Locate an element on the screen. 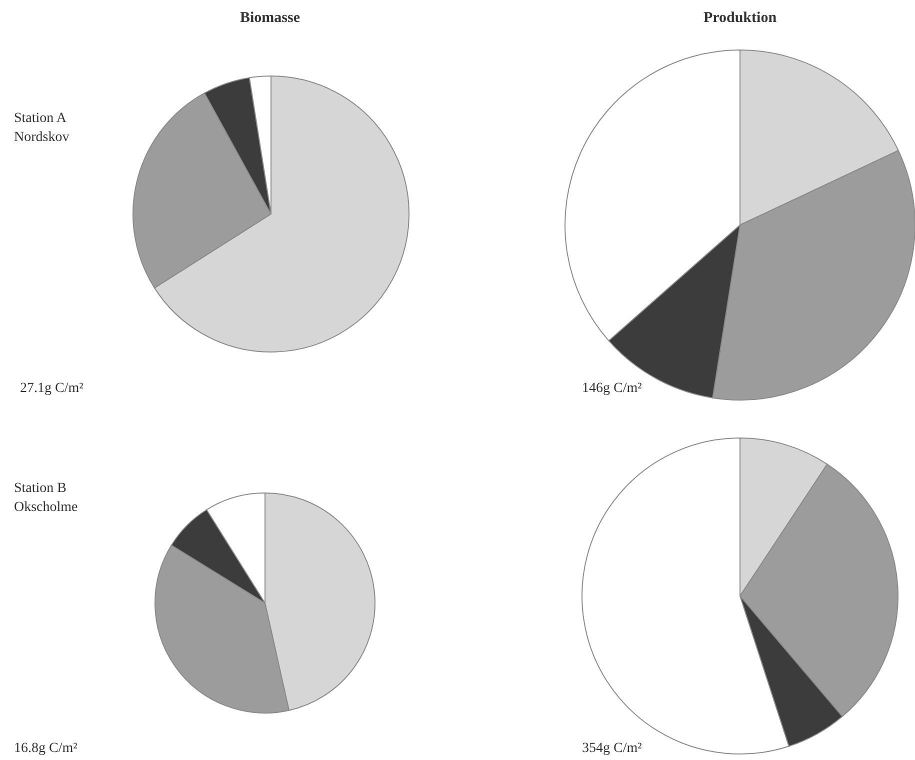 The image size is (915, 760). text: Station A Nordskov is located at coordinates (42, 128).